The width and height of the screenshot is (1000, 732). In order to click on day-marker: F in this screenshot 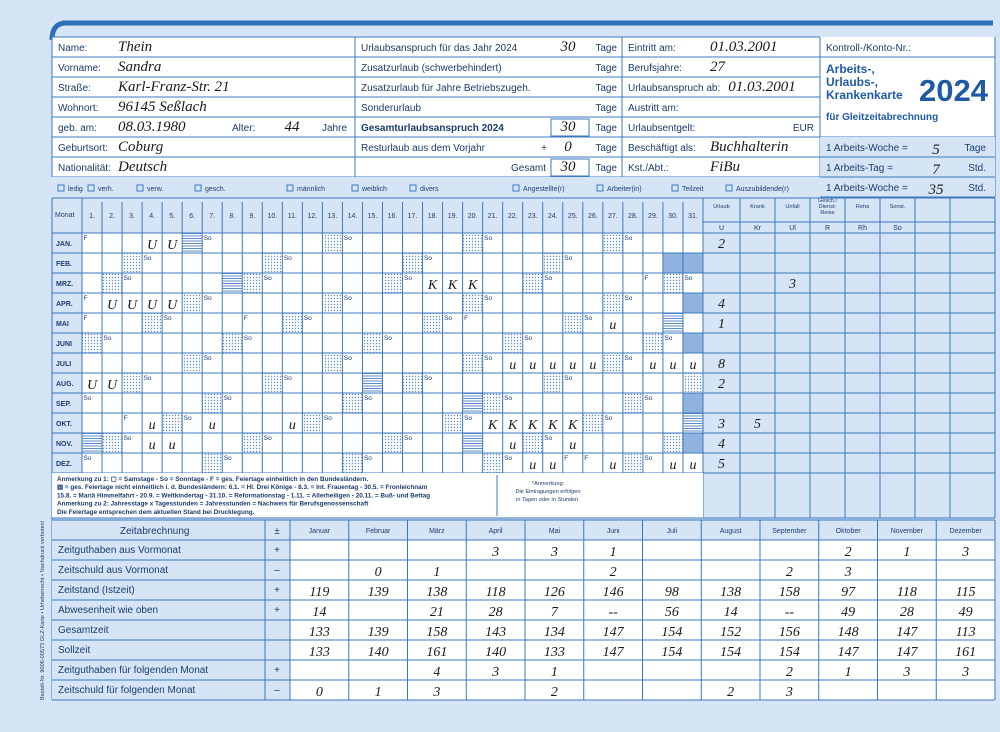, I will do `click(646, 278)`.